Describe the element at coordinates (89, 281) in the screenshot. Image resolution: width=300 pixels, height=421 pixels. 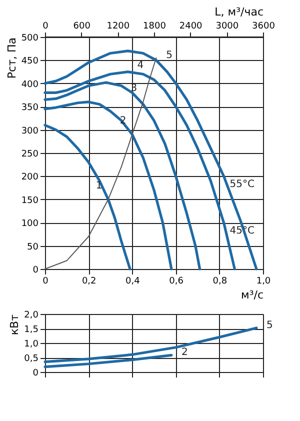
I see `x-tick-label: 0,2` at that location.